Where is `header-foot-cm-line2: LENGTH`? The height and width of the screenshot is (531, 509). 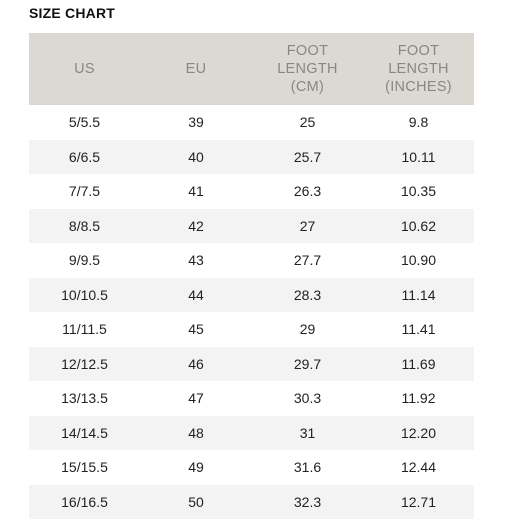
header-foot-cm-line2: LENGTH is located at coordinates (307, 69).